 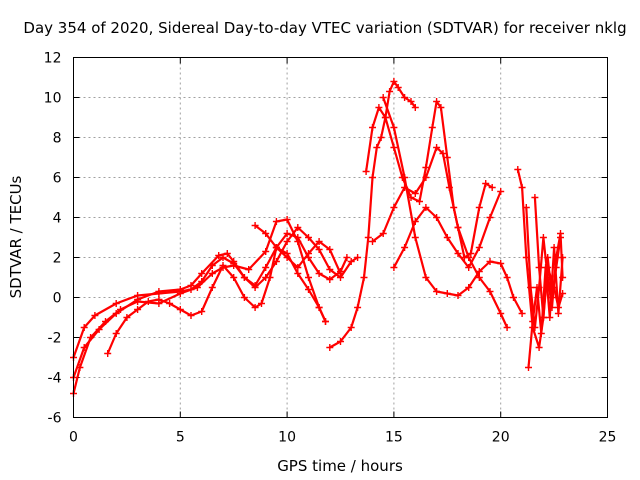 I want to click on x-axis-label: GPS time / hours, so click(x=340, y=466).